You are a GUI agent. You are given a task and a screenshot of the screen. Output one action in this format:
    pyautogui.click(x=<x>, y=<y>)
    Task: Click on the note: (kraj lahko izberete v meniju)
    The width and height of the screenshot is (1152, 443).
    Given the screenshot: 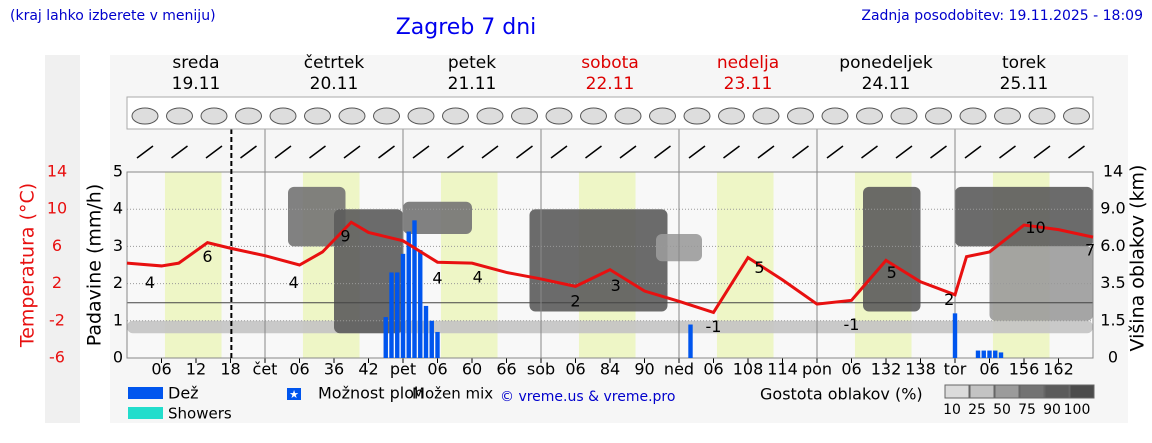 What is the action you would take?
    pyautogui.click(x=113, y=16)
    